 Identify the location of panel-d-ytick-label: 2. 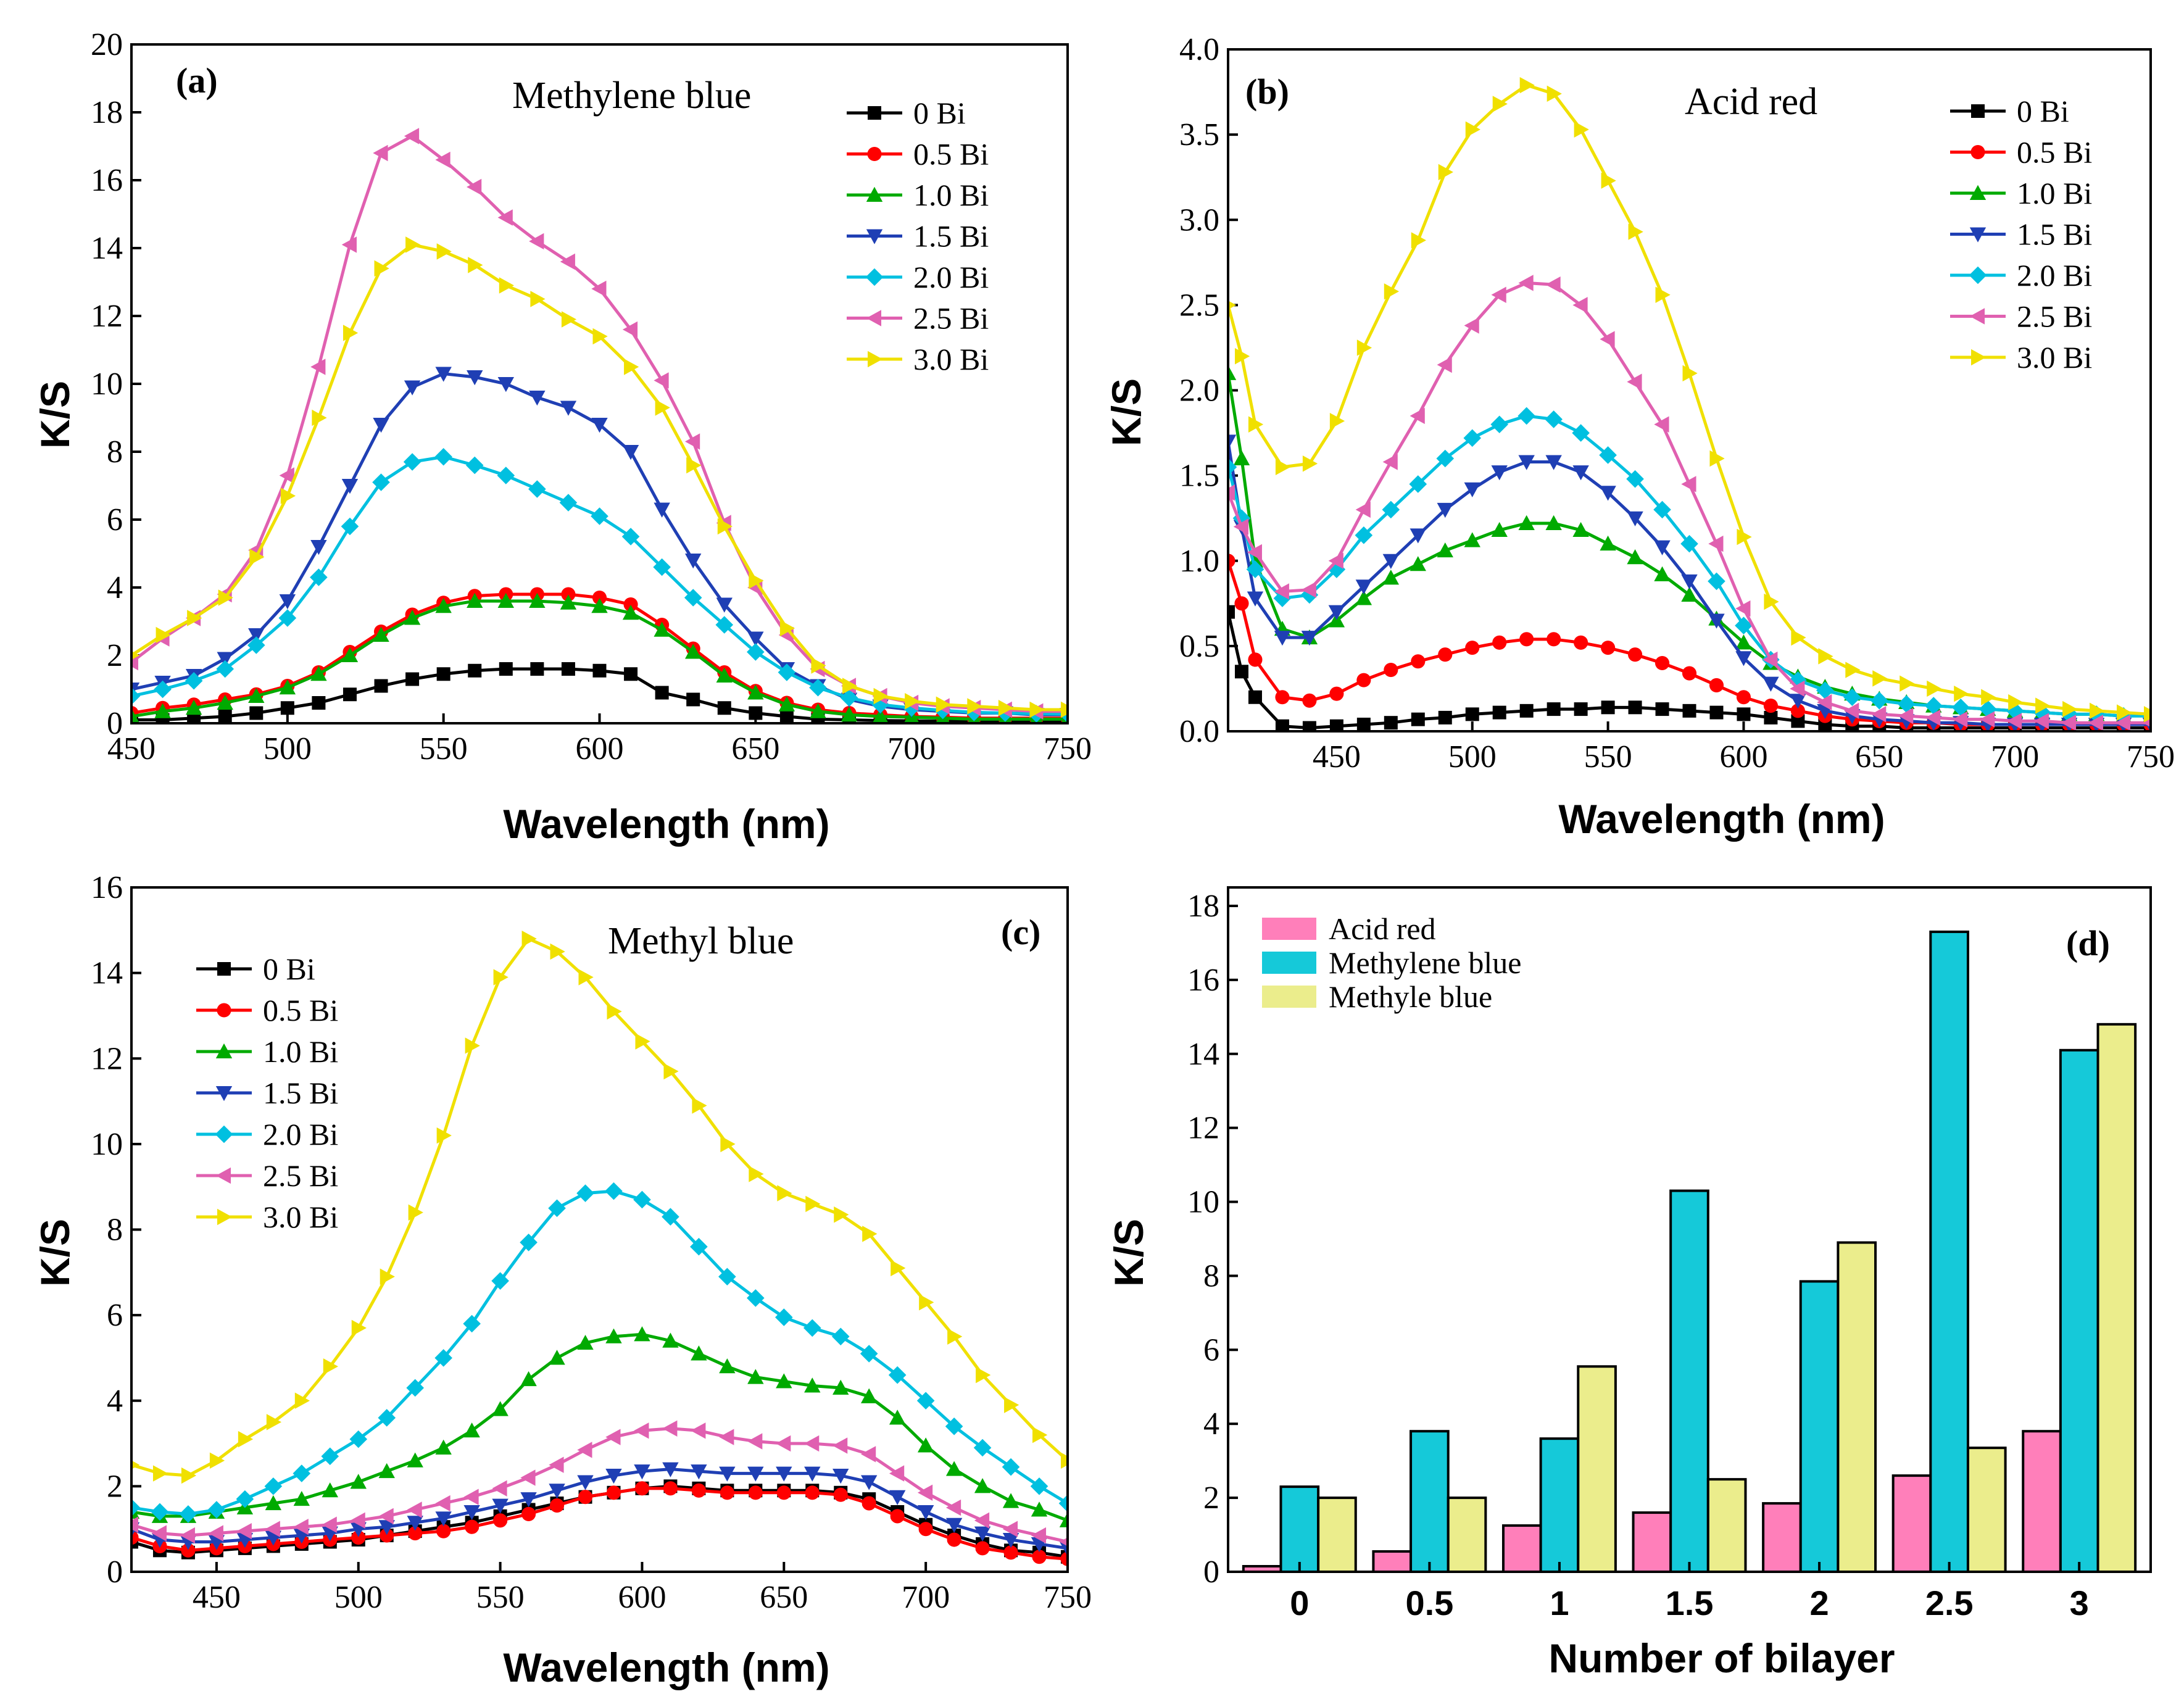
(1211, 1498).